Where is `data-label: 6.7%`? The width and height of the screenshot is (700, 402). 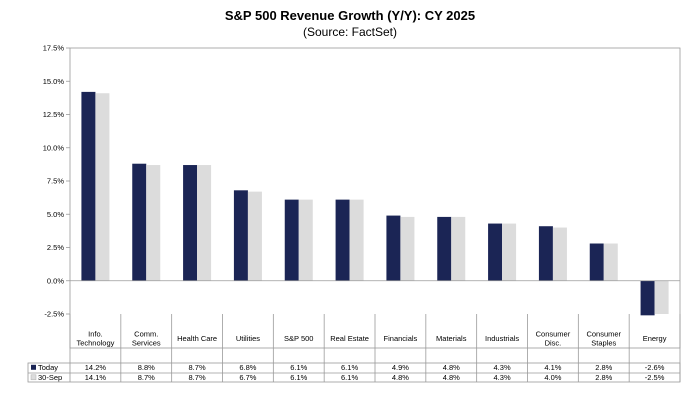
data-label: 6.7% is located at coordinates (247, 377).